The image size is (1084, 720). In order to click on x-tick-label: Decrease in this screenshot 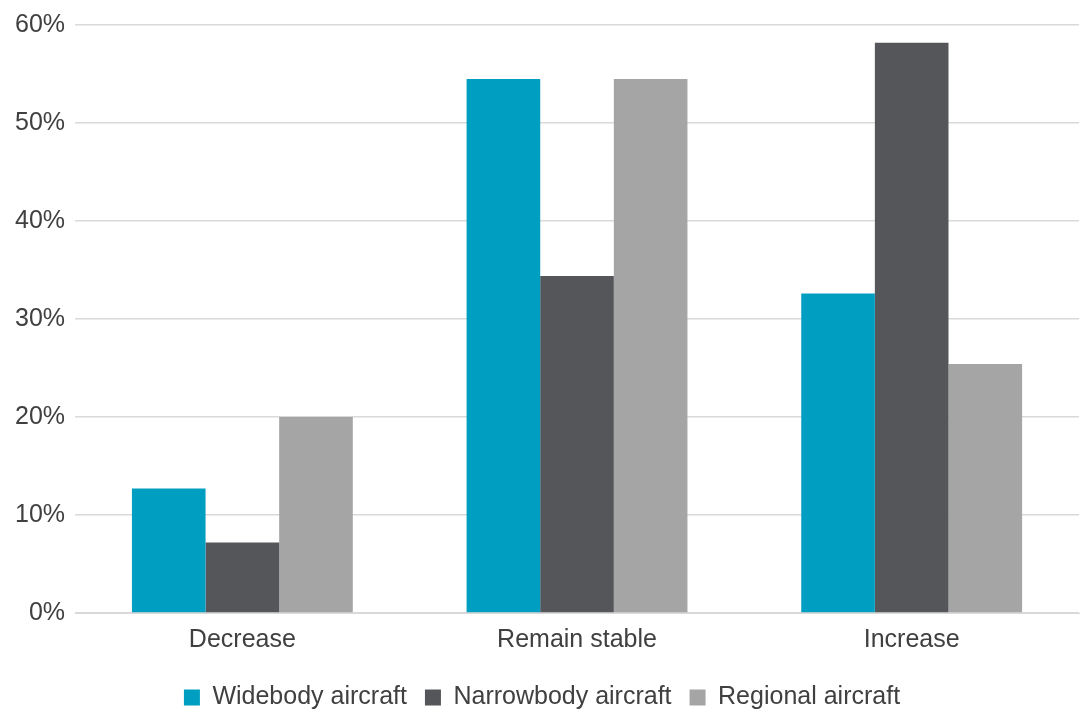, I will do `click(242, 637)`.